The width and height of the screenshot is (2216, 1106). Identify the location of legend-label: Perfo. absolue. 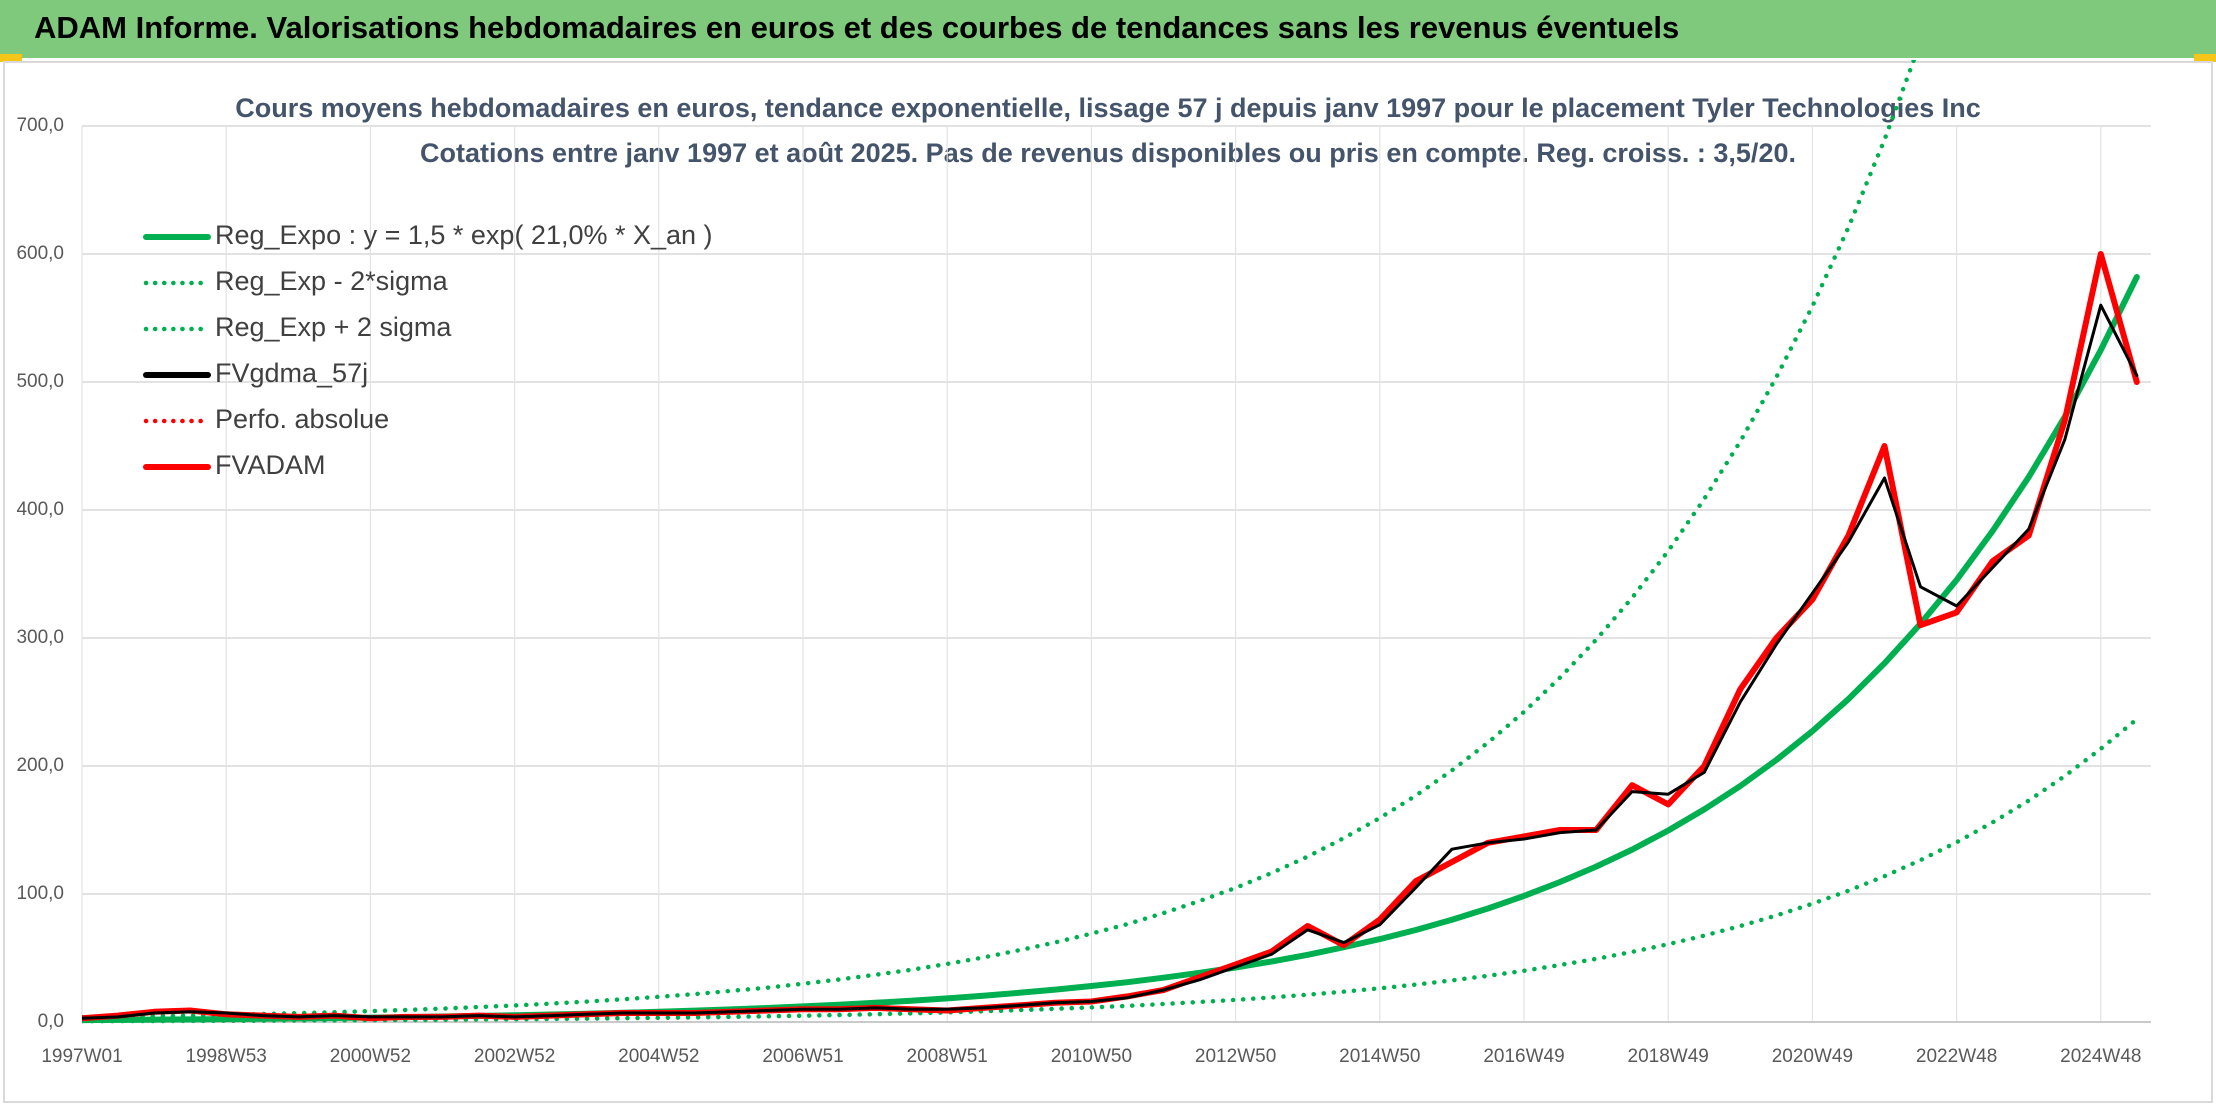
(302, 419).